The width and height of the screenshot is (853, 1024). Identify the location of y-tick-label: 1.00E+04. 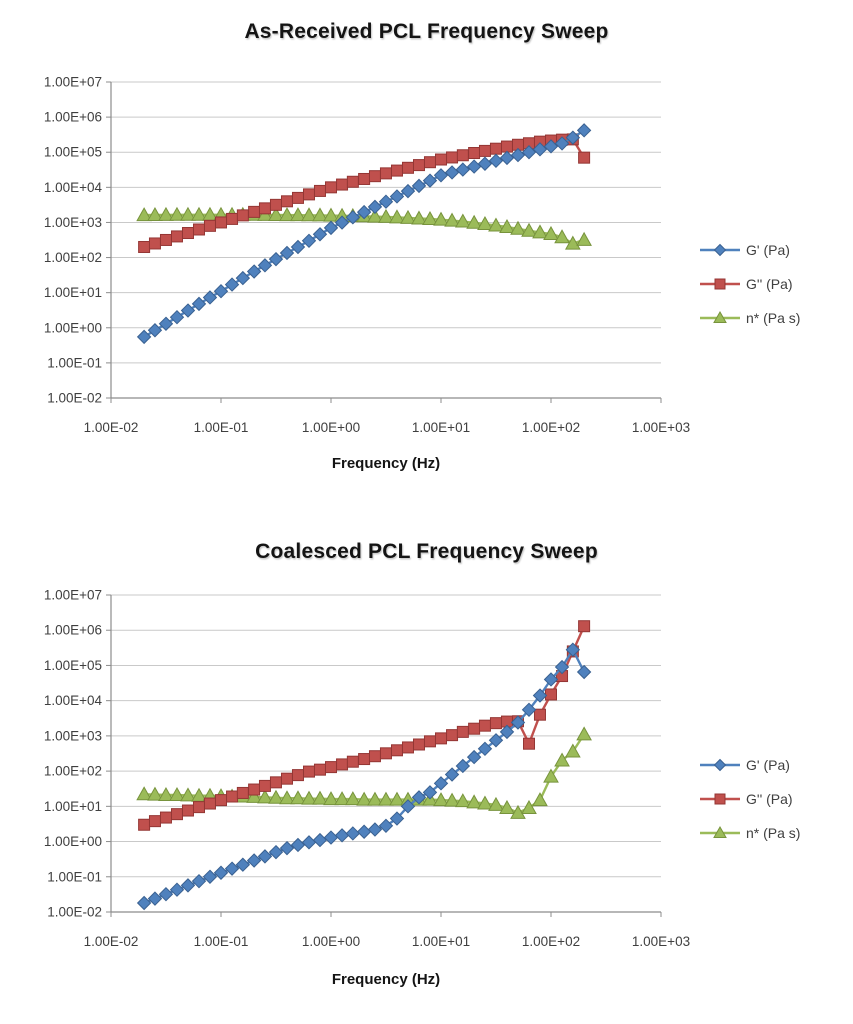
(73, 700).